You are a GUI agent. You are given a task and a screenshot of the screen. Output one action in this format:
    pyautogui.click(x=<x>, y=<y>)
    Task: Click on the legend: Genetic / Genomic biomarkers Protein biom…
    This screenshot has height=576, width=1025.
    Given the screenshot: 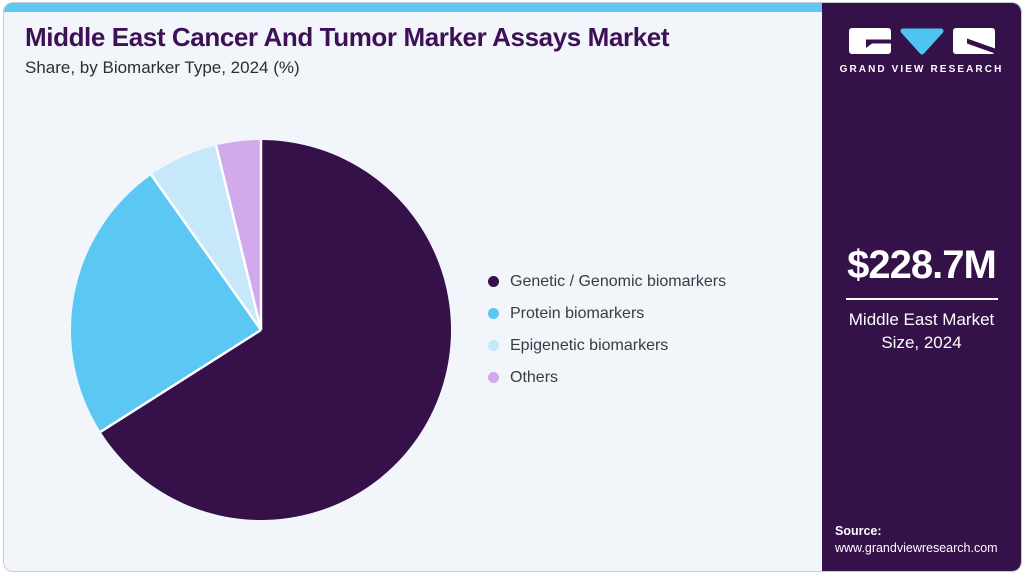 What is the action you would take?
    pyautogui.click(x=607, y=329)
    